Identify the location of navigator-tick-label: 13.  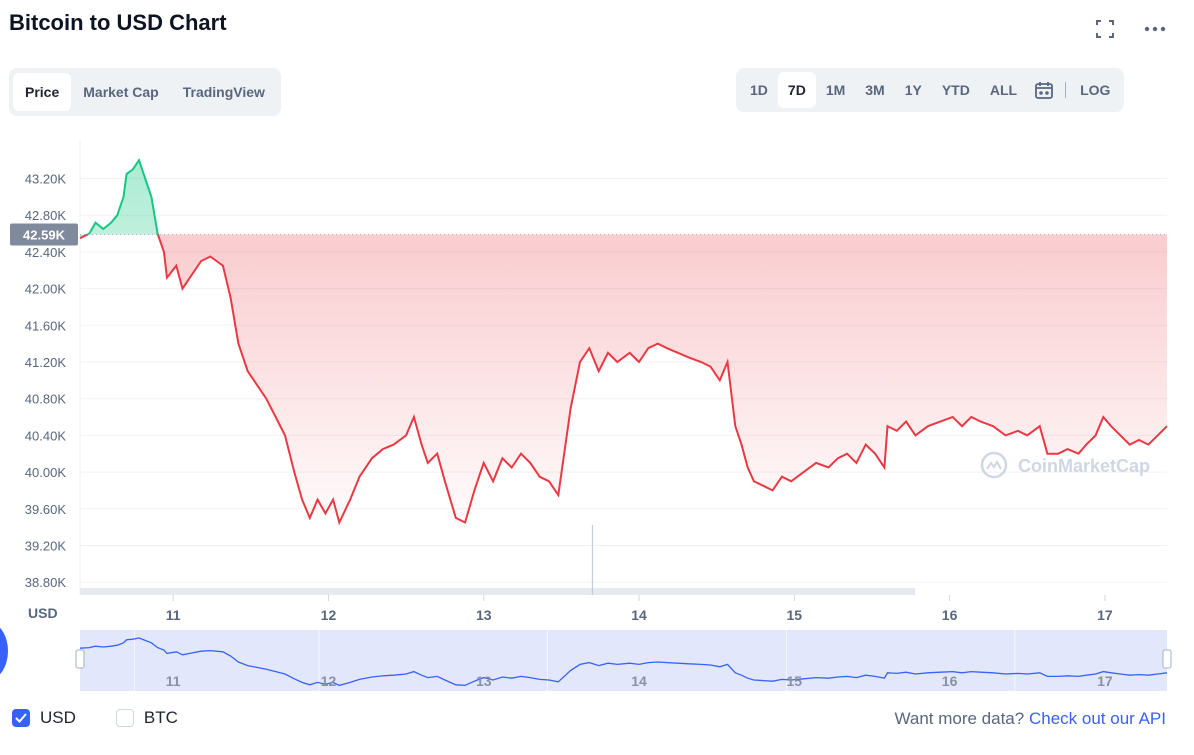
(484, 681).